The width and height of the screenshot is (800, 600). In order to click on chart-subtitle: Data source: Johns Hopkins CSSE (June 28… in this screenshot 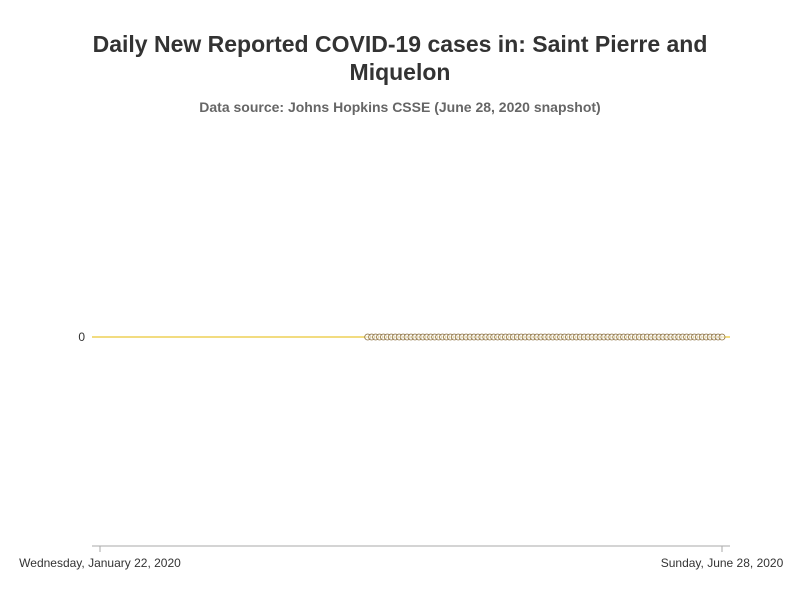, I will do `click(400, 107)`.